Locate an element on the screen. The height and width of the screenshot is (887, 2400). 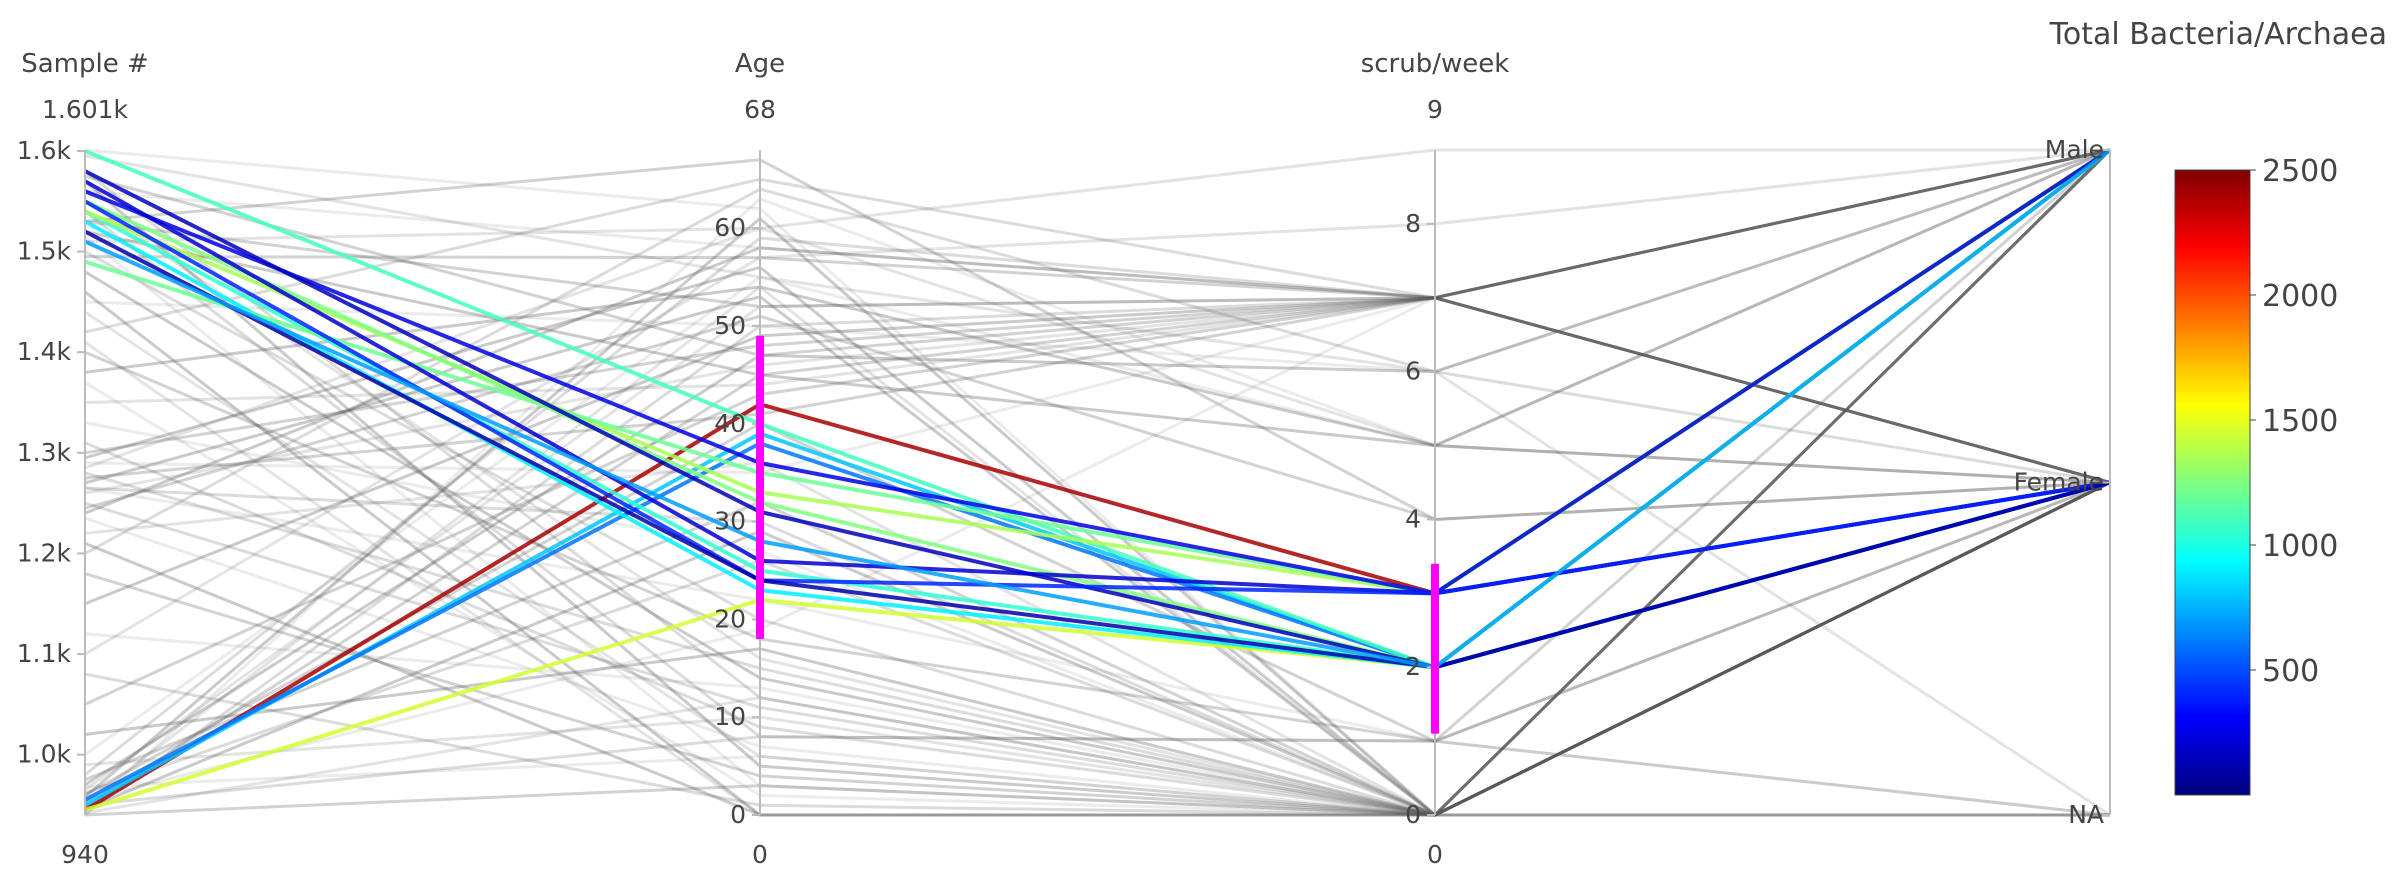
axis-3: 0 2 4 6 8 scrub/week 9 0 is located at coordinates (1435, 459).